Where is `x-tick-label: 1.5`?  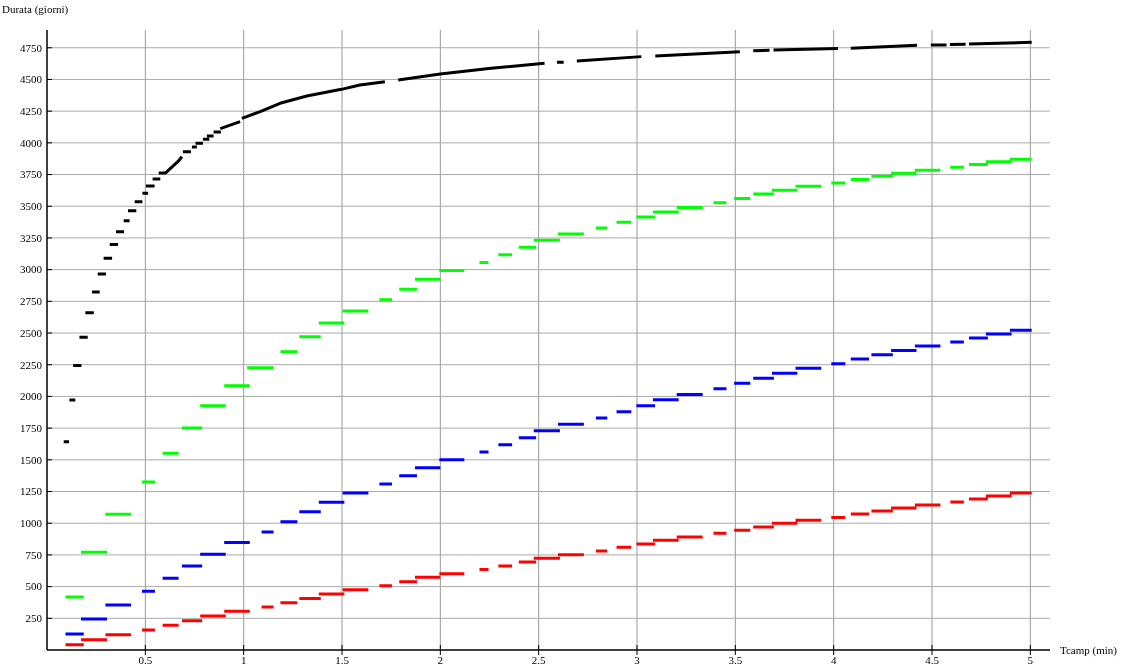 x-tick-label: 1.5 is located at coordinates (342, 660).